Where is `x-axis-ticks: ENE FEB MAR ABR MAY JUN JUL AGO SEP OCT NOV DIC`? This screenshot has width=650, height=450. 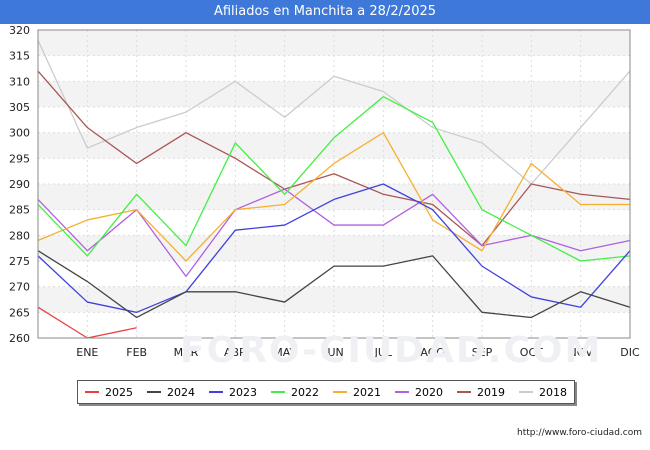
x-axis-ticks: ENE FEB MAR ABR MAY JUN JUL AGO SEP OCT NOV DIC is located at coordinates (358, 352).